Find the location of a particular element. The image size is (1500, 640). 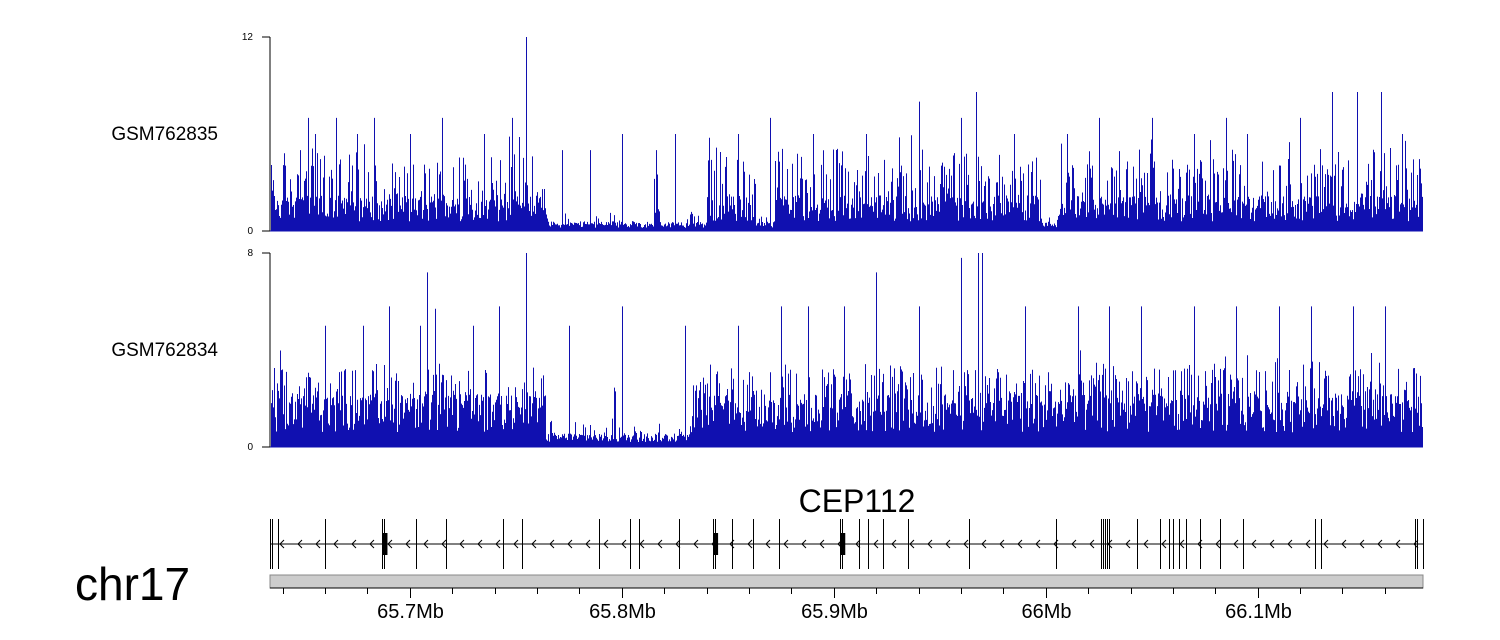

axis-tick-label: 65.7Mb is located at coordinates (410, 612).